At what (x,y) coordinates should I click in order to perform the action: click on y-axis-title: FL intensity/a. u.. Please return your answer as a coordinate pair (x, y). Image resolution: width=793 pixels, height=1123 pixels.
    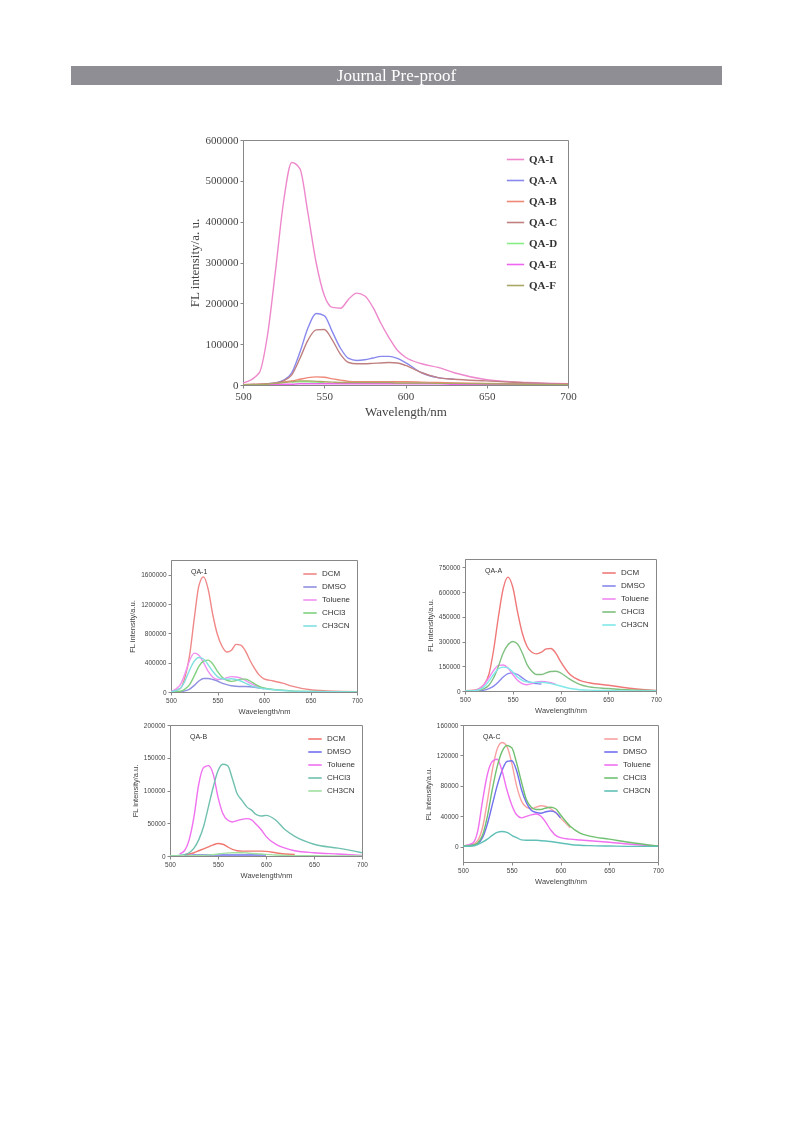
    Looking at the image, I should click on (194, 263).